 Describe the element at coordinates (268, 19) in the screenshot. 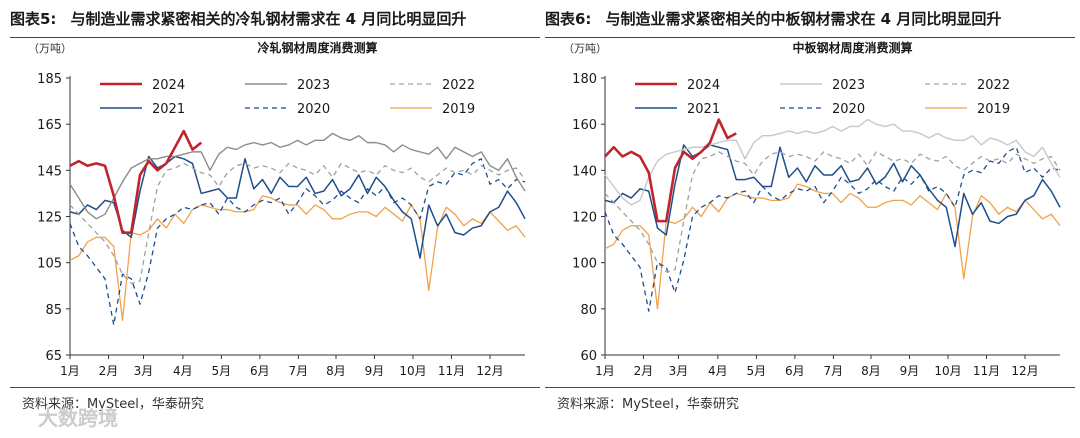

I see `figure-title: 与制造业需求紧密相关的冷轧钢材需求在 4 月同比明显回升` at that location.